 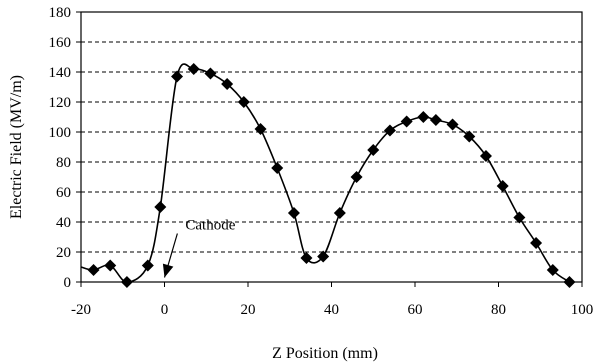 What do you see at coordinates (63, 223) in the screenshot?
I see `y-tick-label: 40` at bounding box center [63, 223].